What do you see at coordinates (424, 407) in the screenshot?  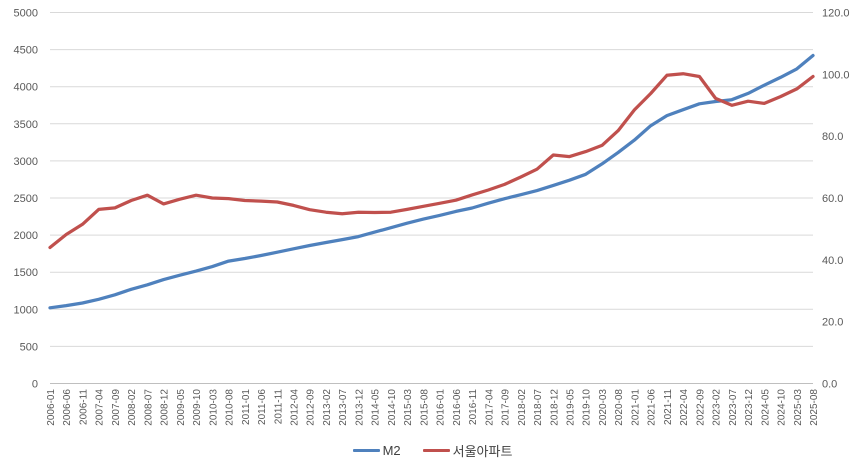 I see `x-axis-tick-label: 2015-08` at bounding box center [424, 407].